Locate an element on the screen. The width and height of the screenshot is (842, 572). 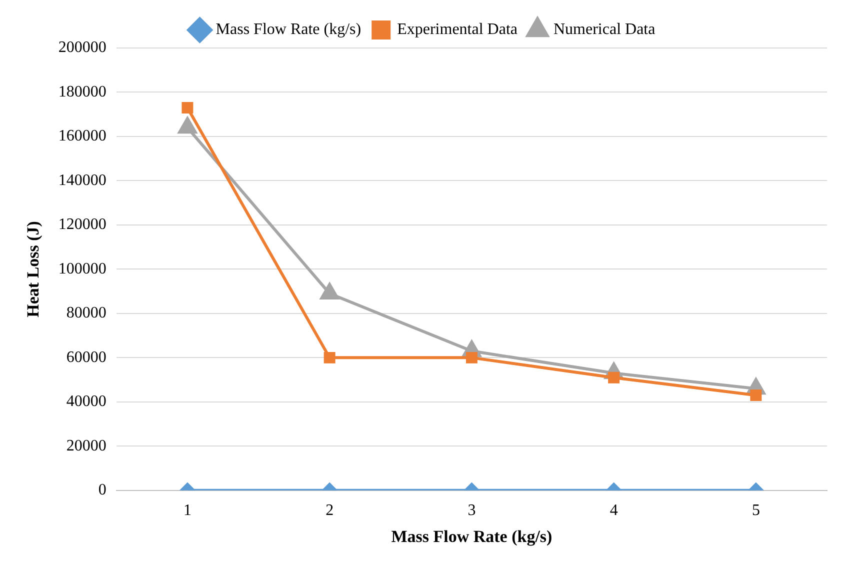
x-axis-title: Mass Flow Rate (kg/s) is located at coordinates (471, 536).